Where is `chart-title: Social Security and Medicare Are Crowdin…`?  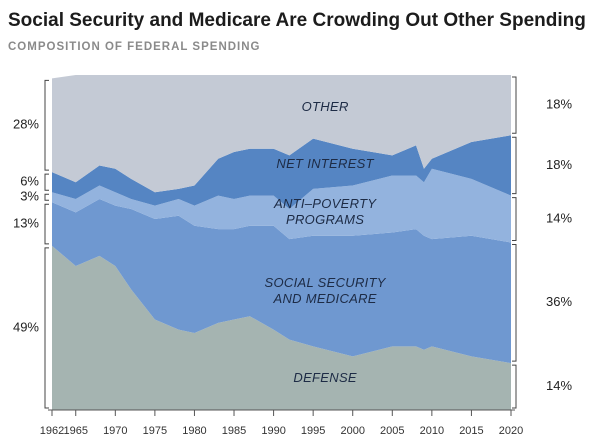 chart-title: Social Security and Medicare Are Crowdin… is located at coordinates (297, 20).